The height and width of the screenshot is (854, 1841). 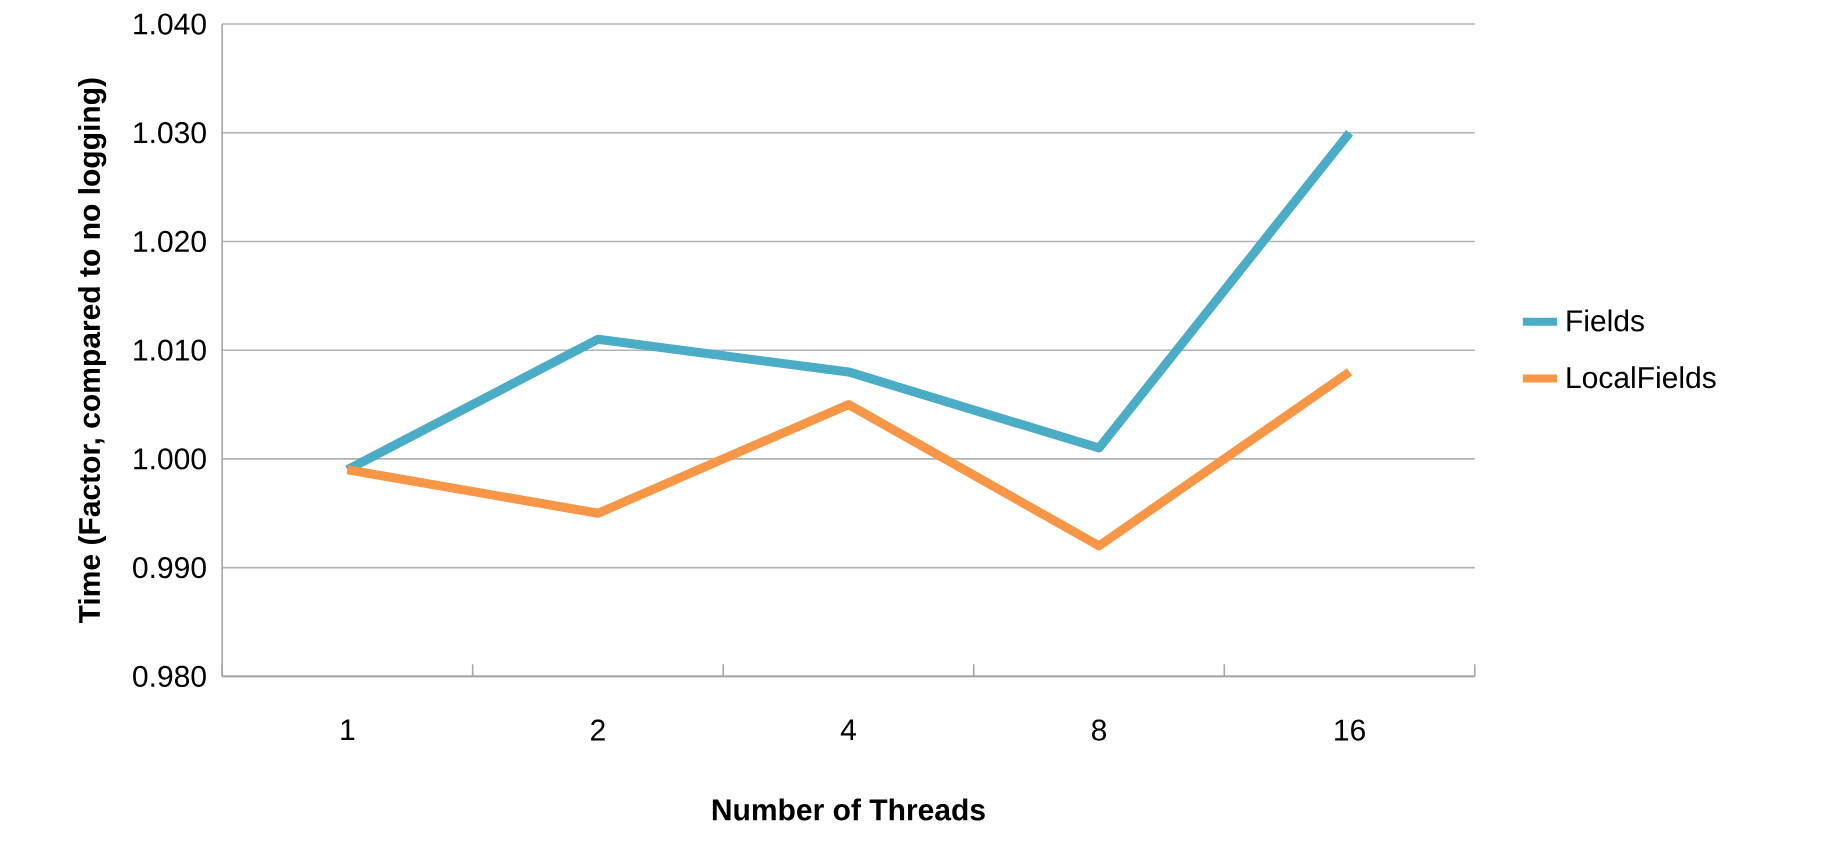 What do you see at coordinates (169, 676) in the screenshot?
I see `y-tick-label: 0.980` at bounding box center [169, 676].